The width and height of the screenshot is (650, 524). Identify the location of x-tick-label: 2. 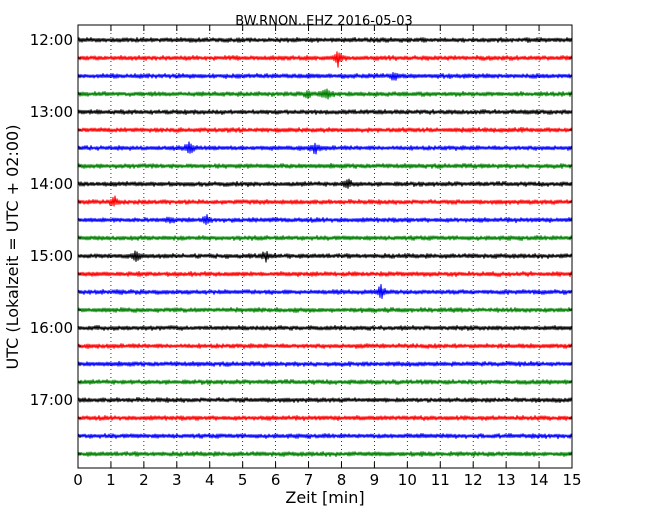
(144, 480).